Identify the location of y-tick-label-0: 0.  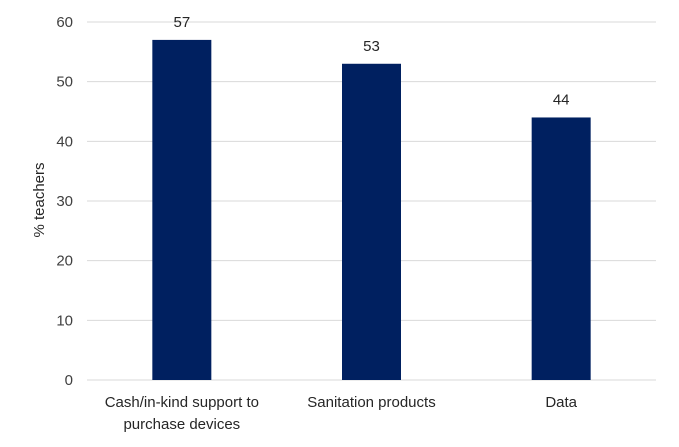
(69, 380).